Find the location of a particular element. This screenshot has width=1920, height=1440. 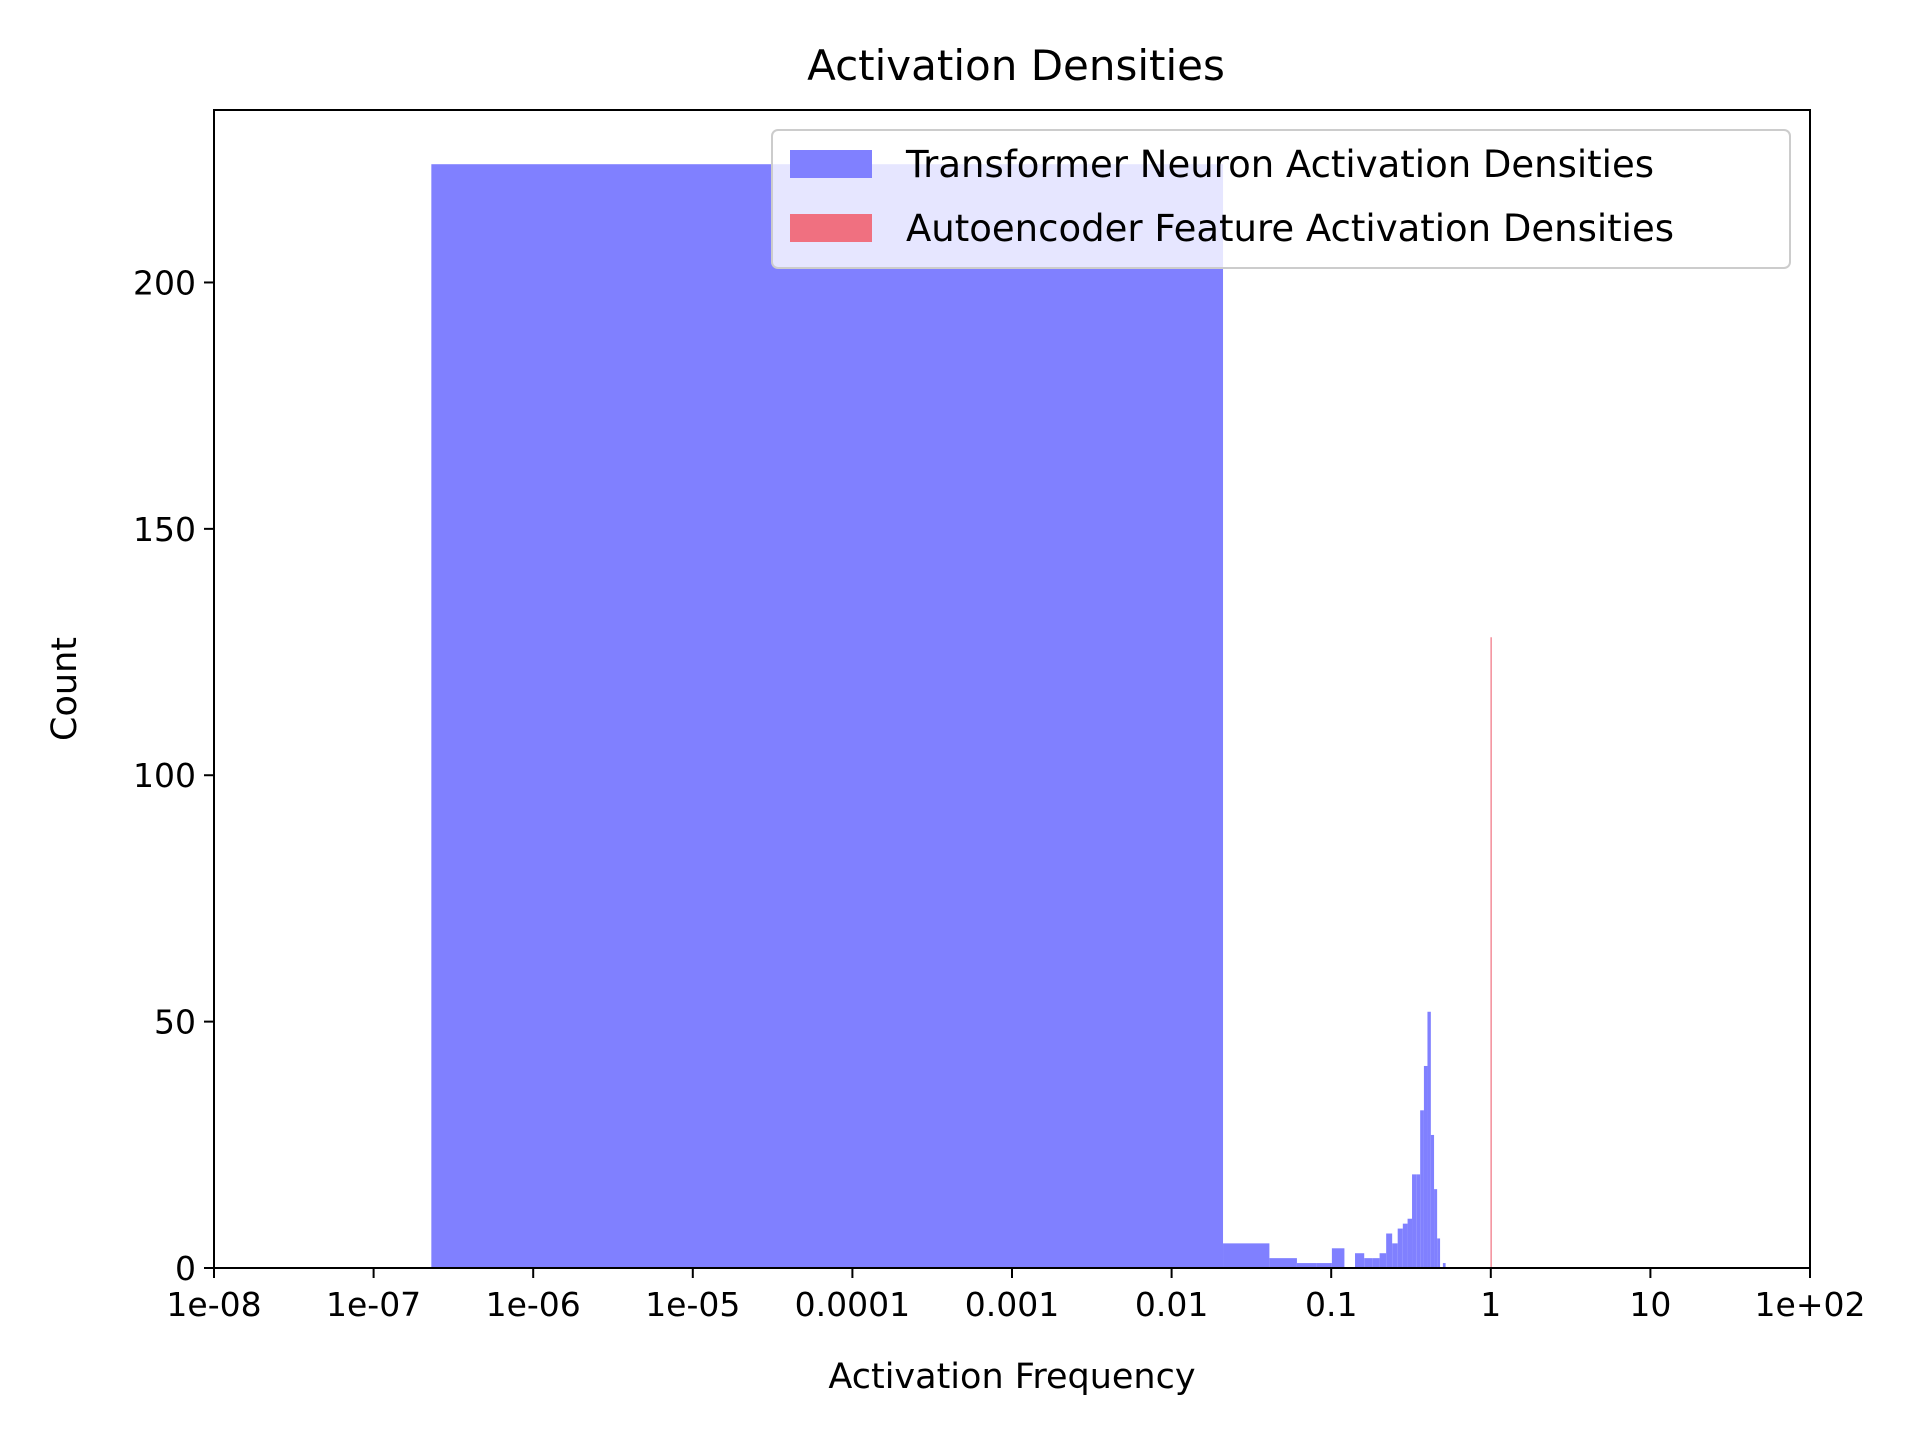

legend-swatch-autoencoder is located at coordinates (831, 228).